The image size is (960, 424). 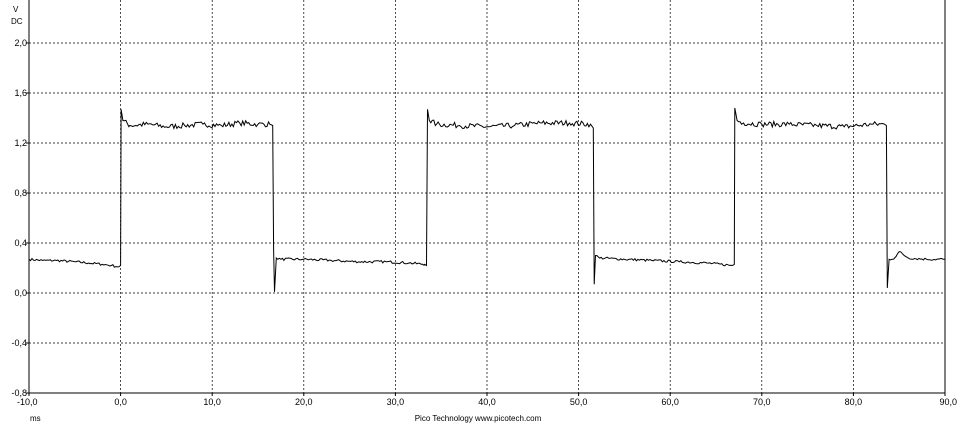 I want to click on y-tick-label: 0,8, so click(x=20, y=193).